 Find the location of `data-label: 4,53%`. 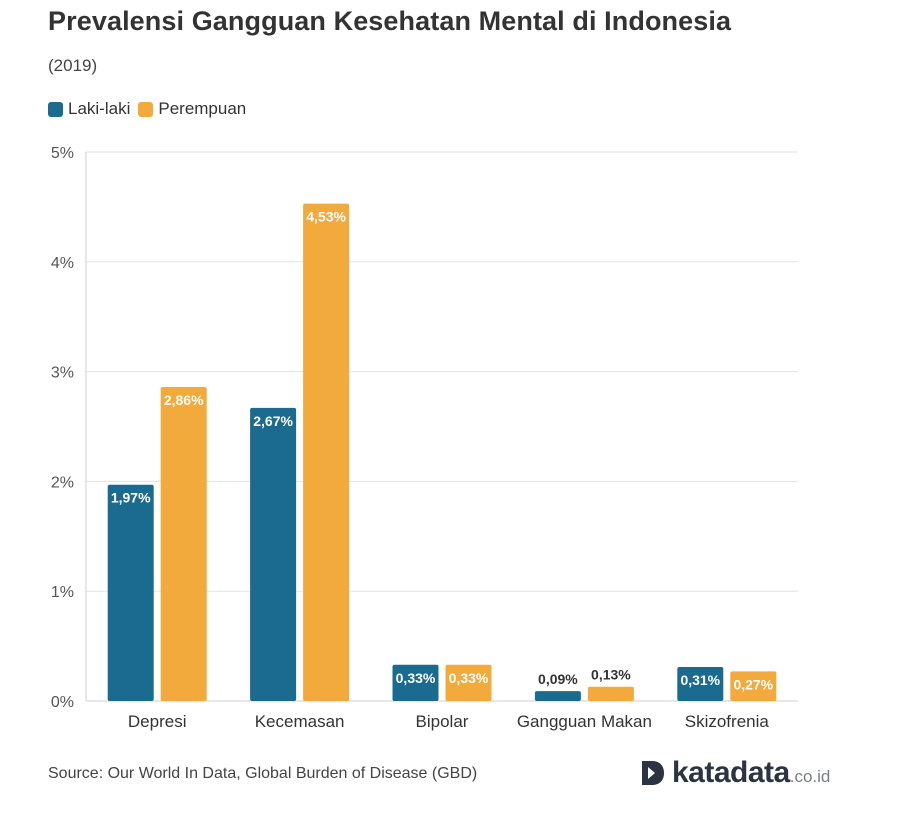

data-label: 4,53% is located at coordinates (326, 217).